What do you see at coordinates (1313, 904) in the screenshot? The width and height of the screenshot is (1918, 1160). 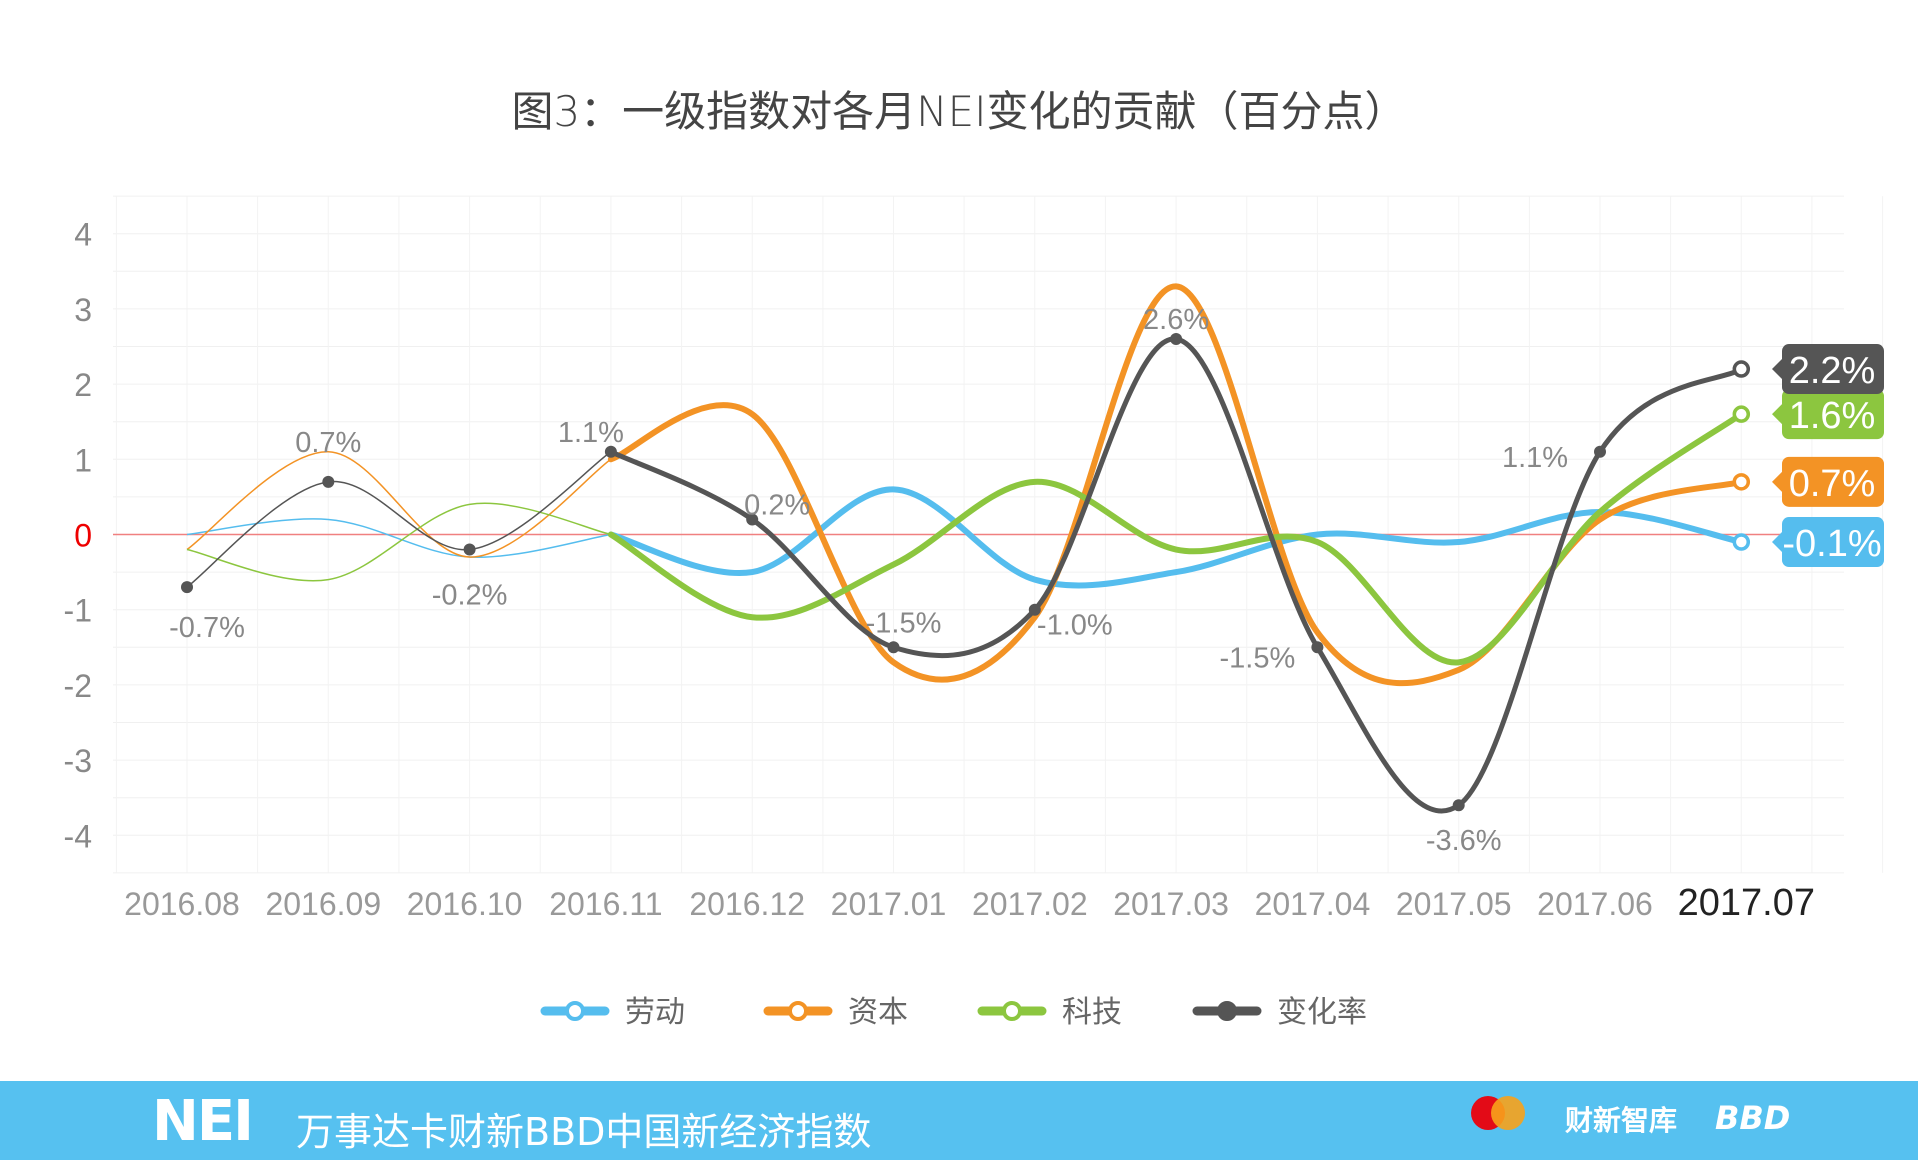 I see `x-tick-label: 2017.04` at bounding box center [1313, 904].